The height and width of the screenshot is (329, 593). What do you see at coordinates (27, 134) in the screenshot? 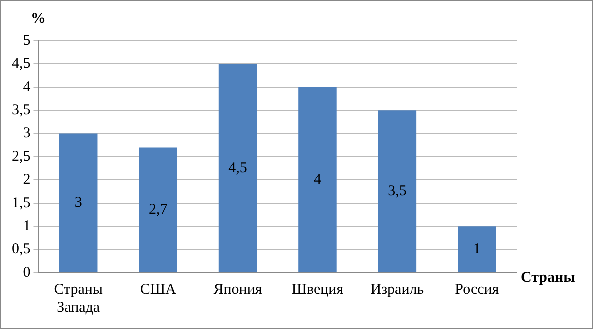
I see `y-tick-label: 3` at bounding box center [27, 134].